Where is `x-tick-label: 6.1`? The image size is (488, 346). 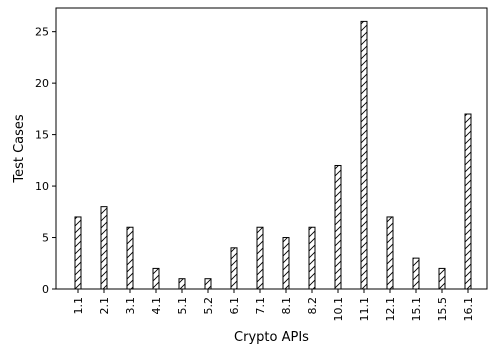
x-tick-label: 6.1 is located at coordinates (234, 306).